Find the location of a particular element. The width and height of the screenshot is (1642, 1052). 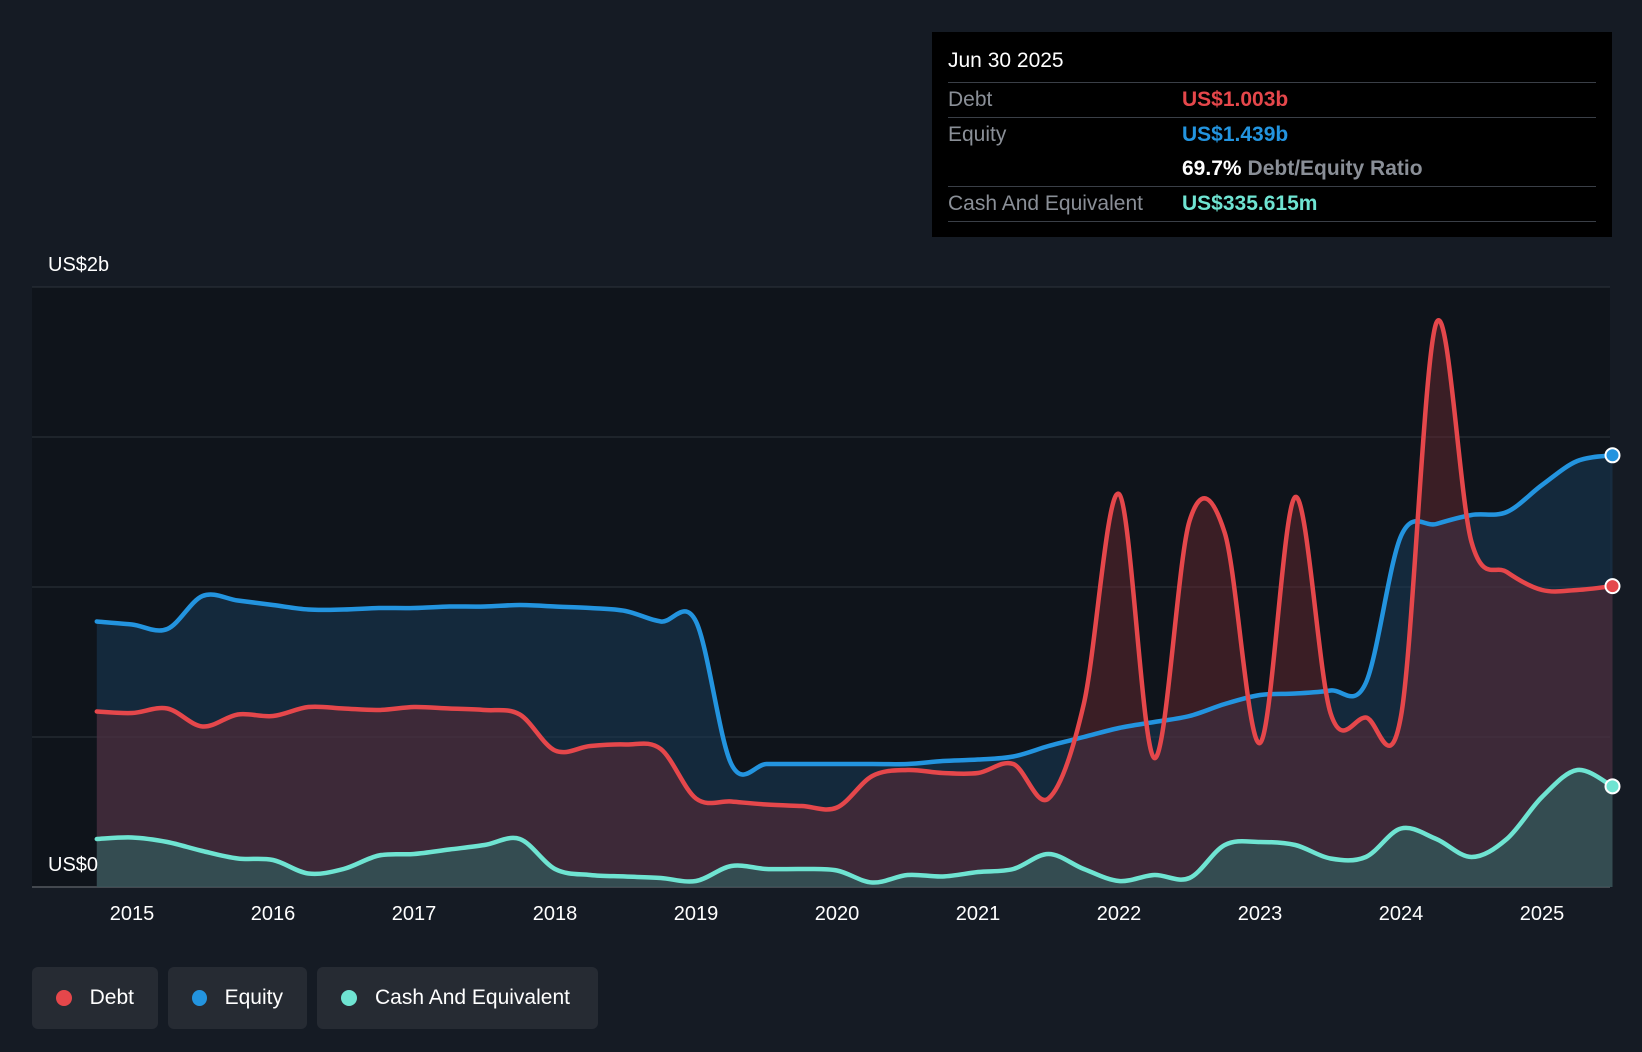

tooltip-debt-row: Debt US$1.003b is located at coordinates (1272, 100).